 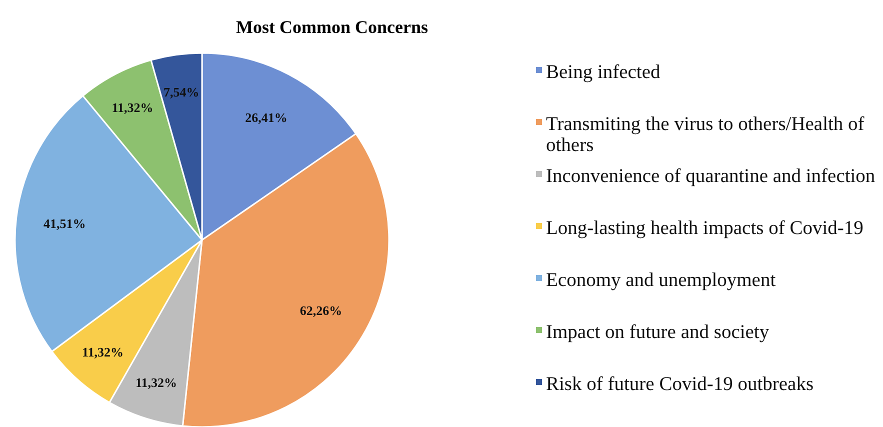 I want to click on chart-title: Most Common Concerns, so click(x=332, y=27).